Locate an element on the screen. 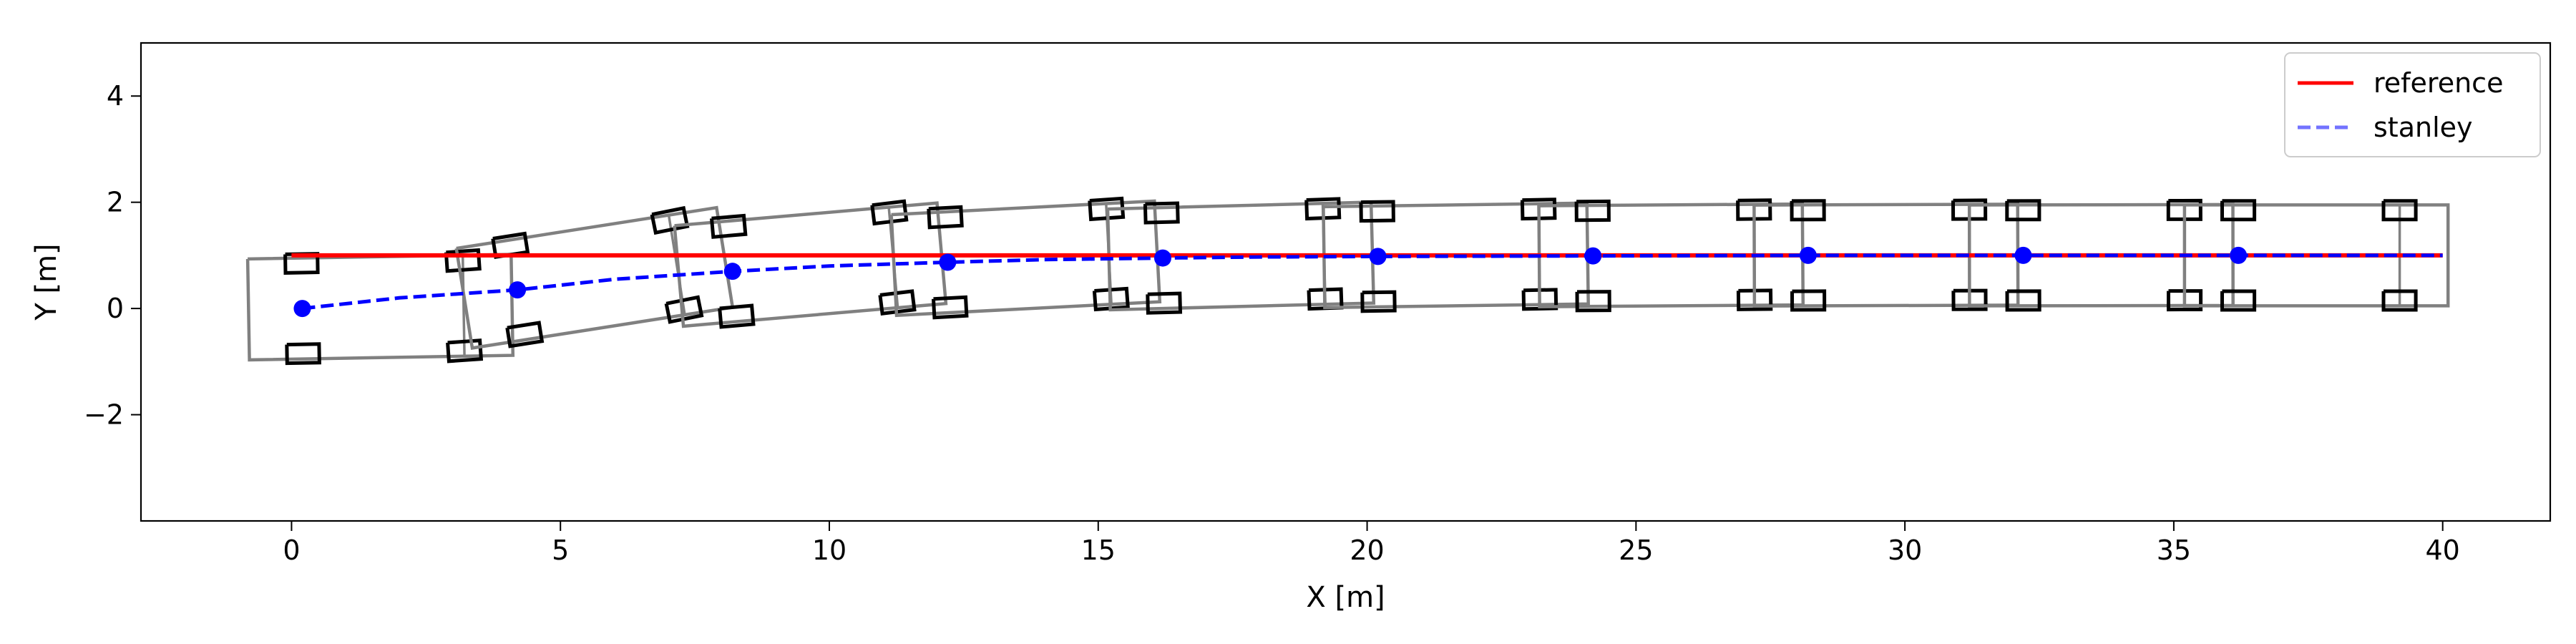 This screenshot has width=2576, height=644. series-line-stanley is located at coordinates (1372, 282).